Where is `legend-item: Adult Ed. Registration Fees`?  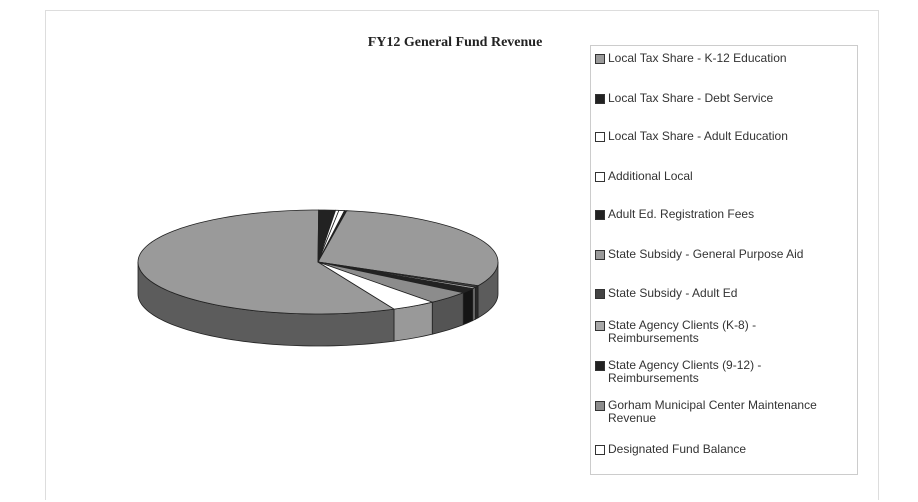
legend-item: Adult Ed. Registration Fees is located at coordinates (724, 214).